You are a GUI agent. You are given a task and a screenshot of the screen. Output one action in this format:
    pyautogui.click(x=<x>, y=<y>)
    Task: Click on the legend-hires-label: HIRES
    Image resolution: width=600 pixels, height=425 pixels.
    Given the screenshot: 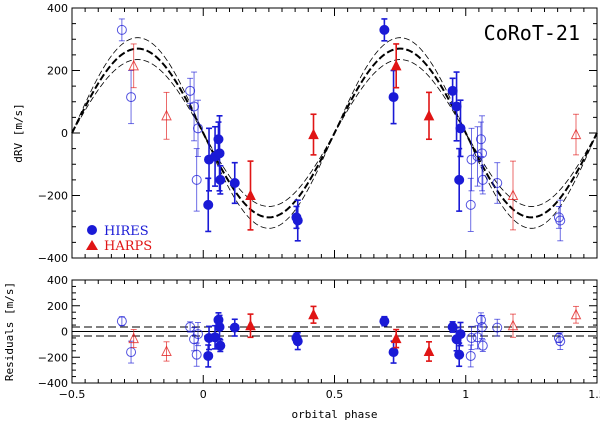 What is the action you would take?
    pyautogui.click(x=126, y=231)
    